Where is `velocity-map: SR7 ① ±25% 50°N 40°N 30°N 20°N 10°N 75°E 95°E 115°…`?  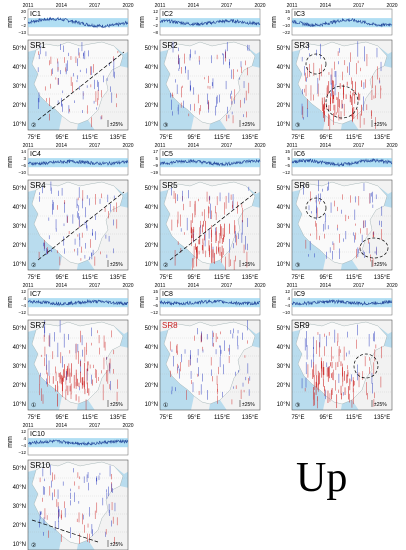 velocity-map: SR7 ① ±25% 50°N 40°N 30°N 20°N 10°N 75°E 95°E 115°… is located at coordinates (71, 370).